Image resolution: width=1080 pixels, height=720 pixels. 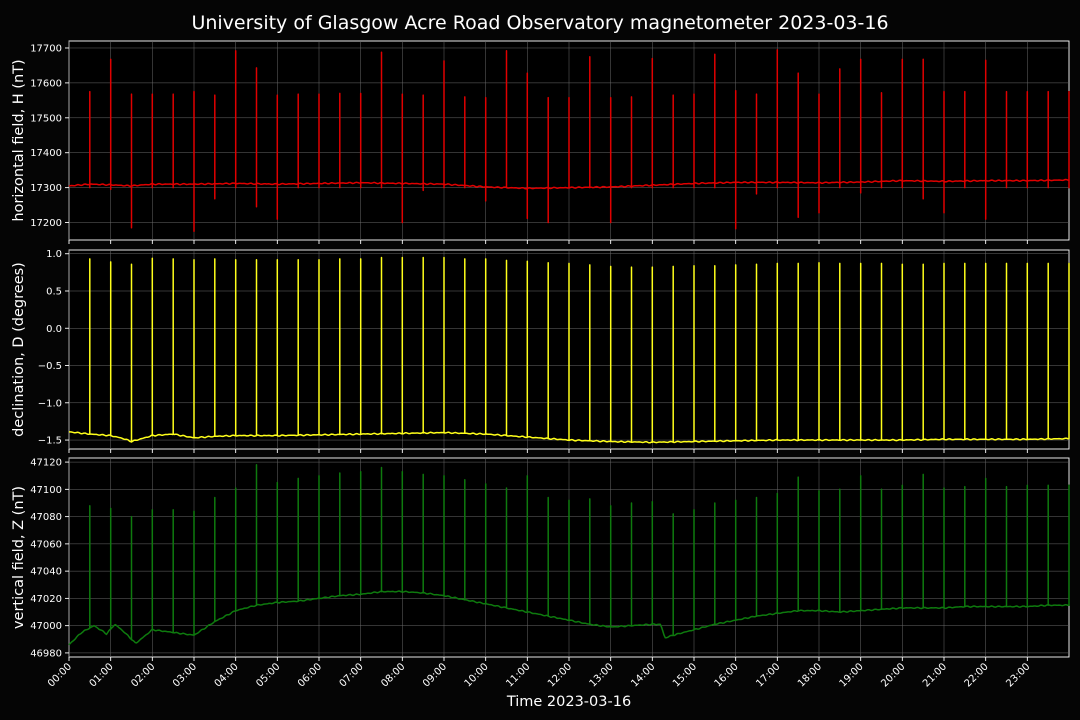 What do you see at coordinates (46, 223) in the screenshot?
I see `y-tick-label: 17200` at bounding box center [46, 223].